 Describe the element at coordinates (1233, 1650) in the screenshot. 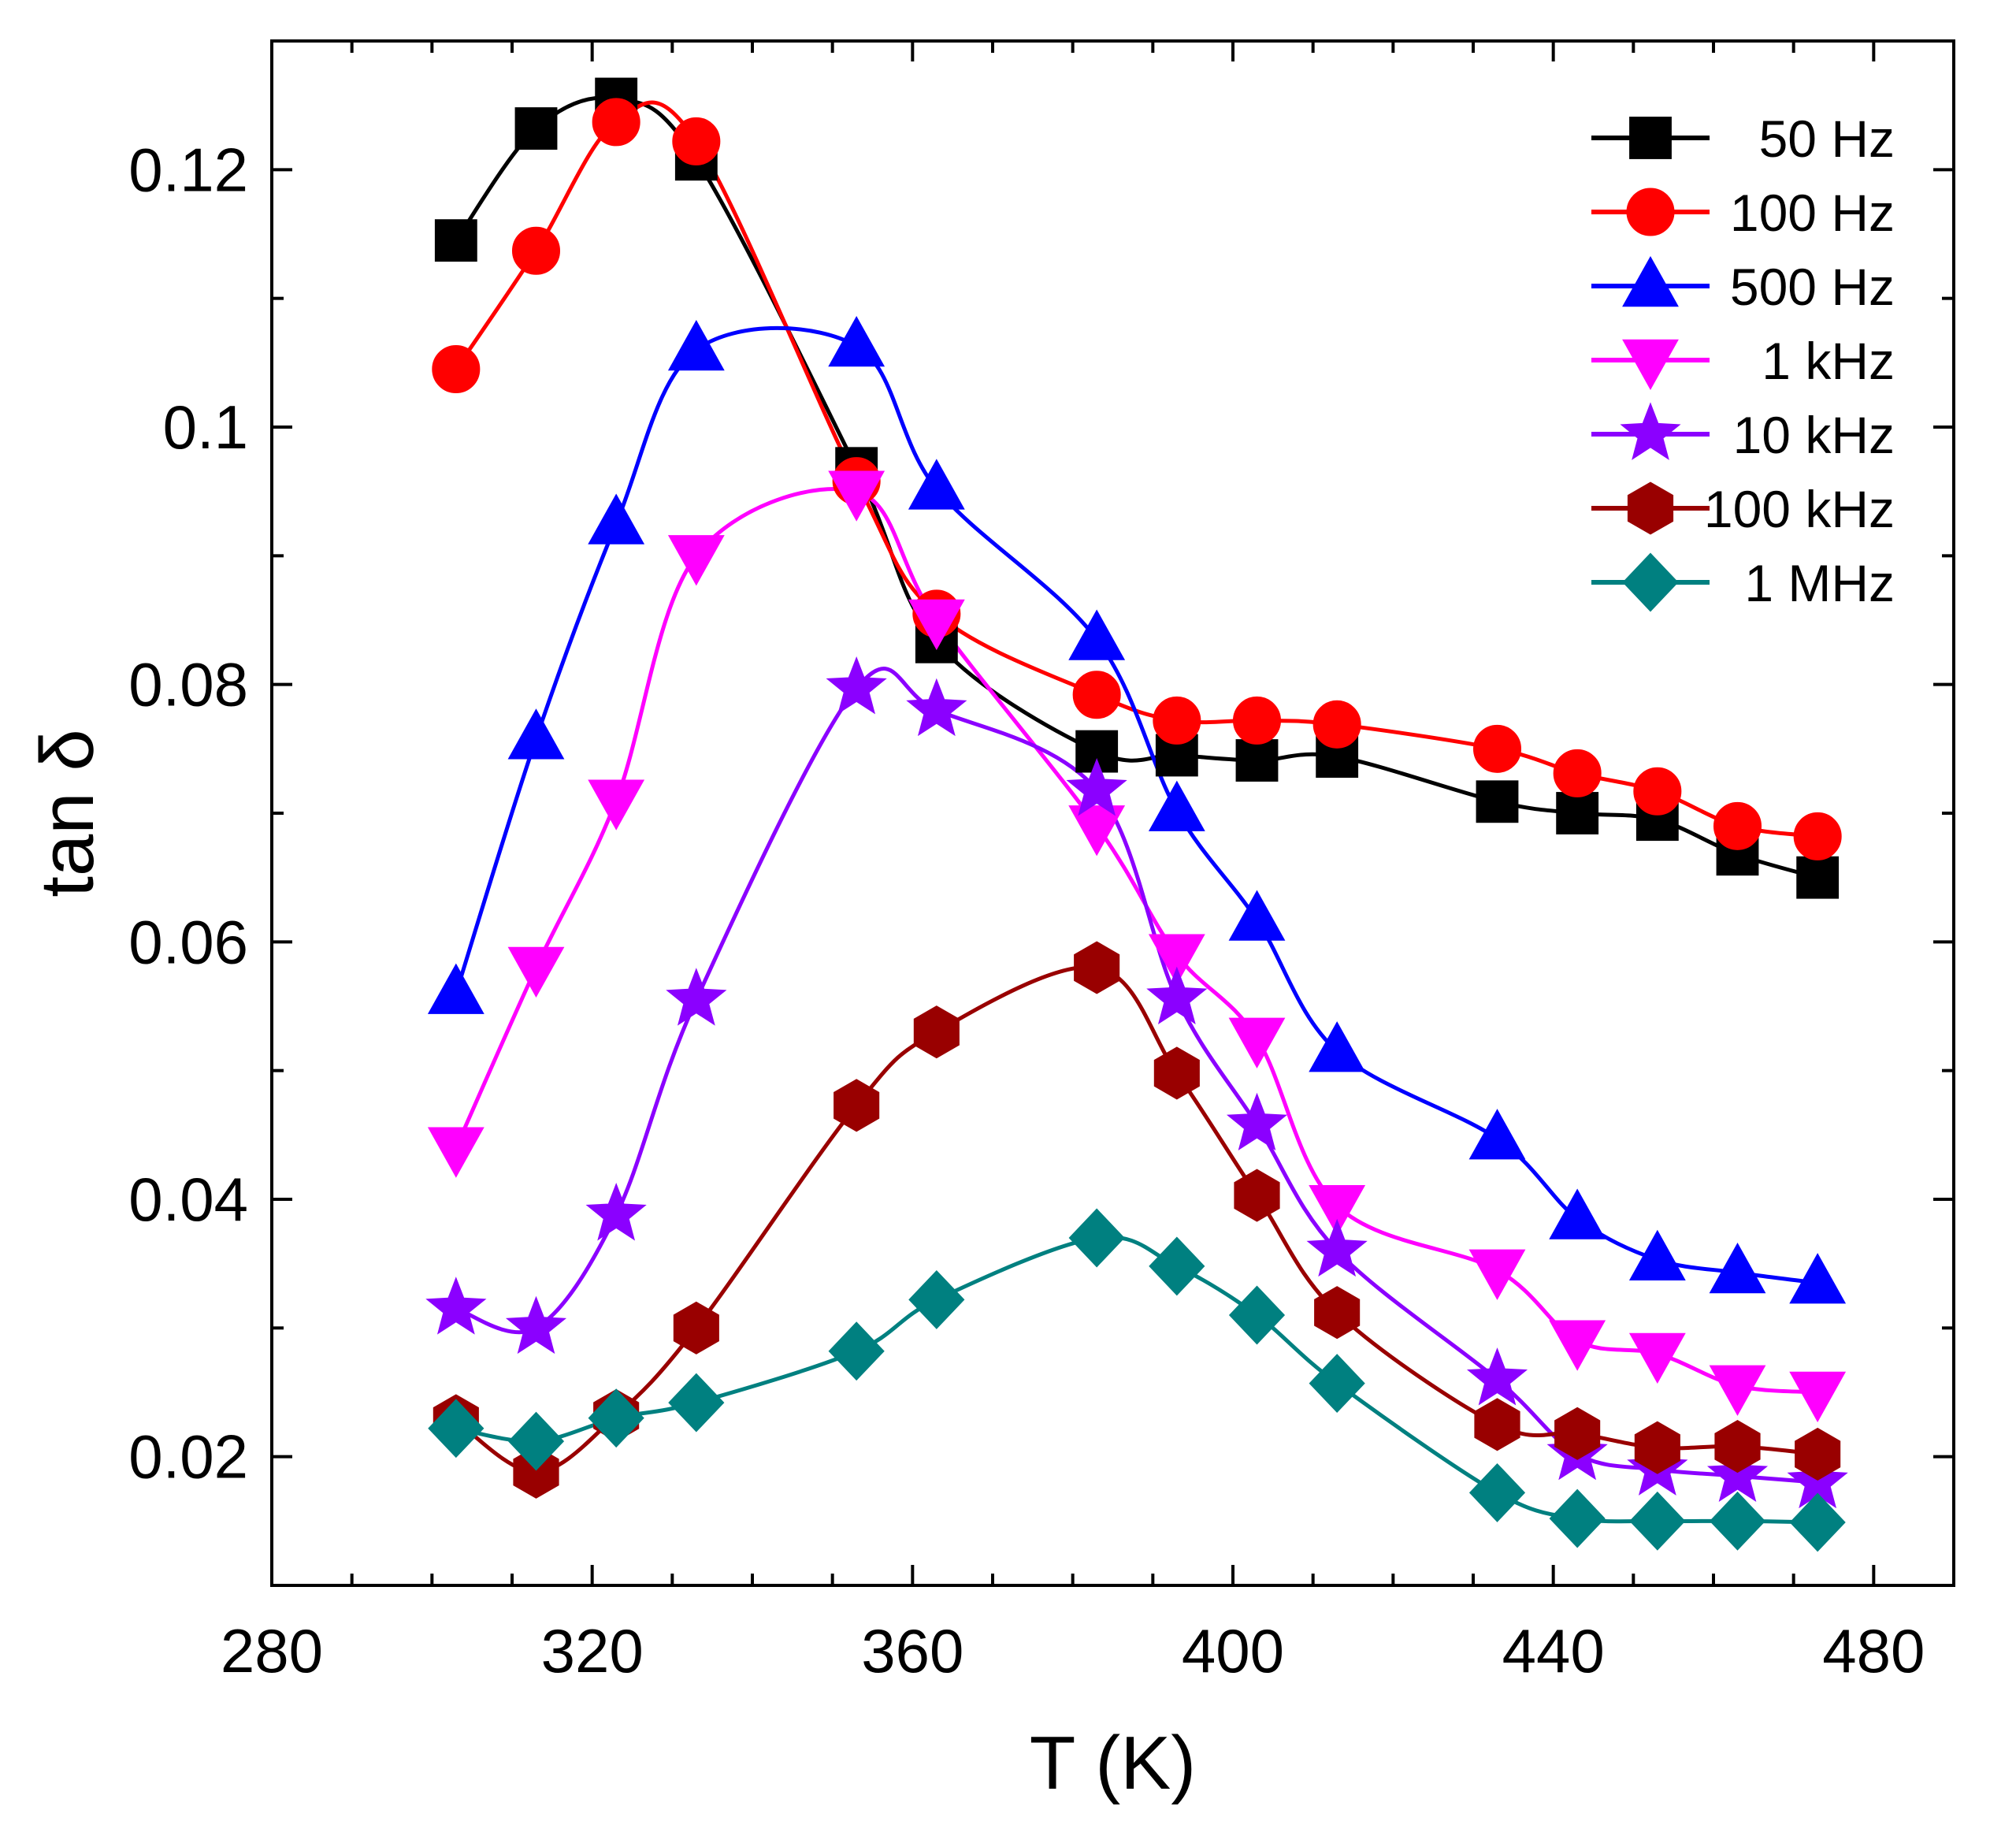

I see `x-tick-label: 400` at that location.